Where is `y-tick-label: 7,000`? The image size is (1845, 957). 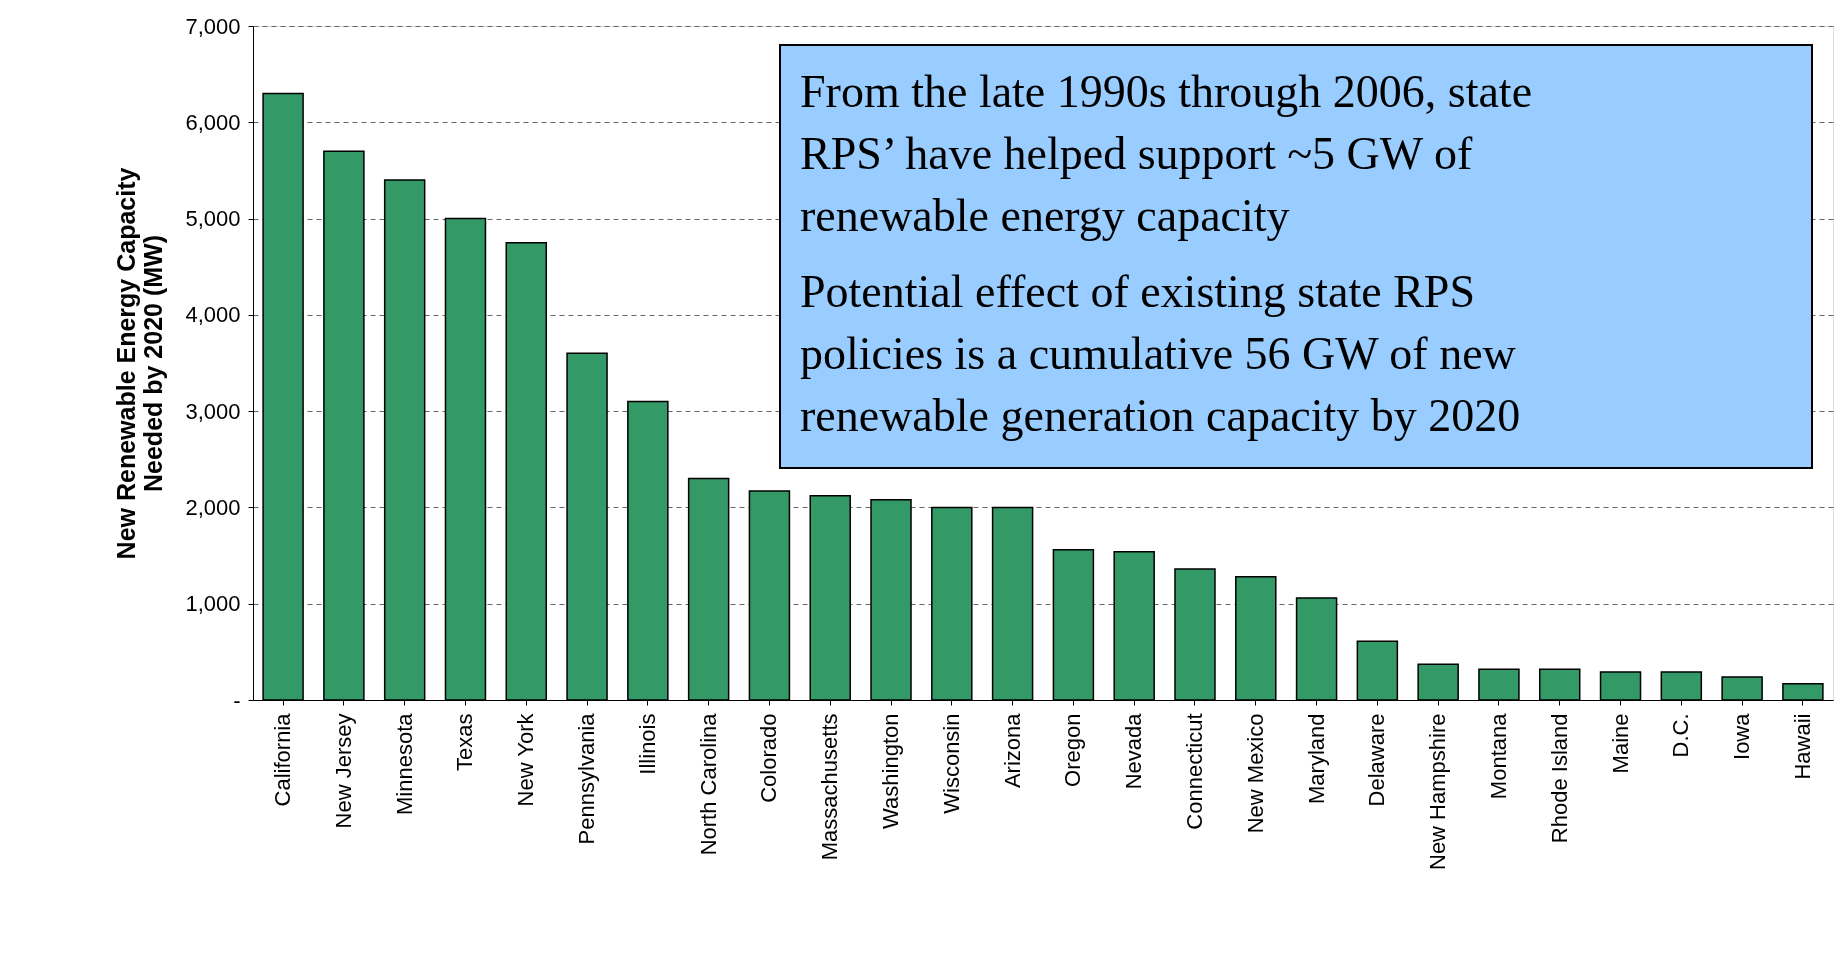
y-tick-label: 7,000 is located at coordinates (213, 26).